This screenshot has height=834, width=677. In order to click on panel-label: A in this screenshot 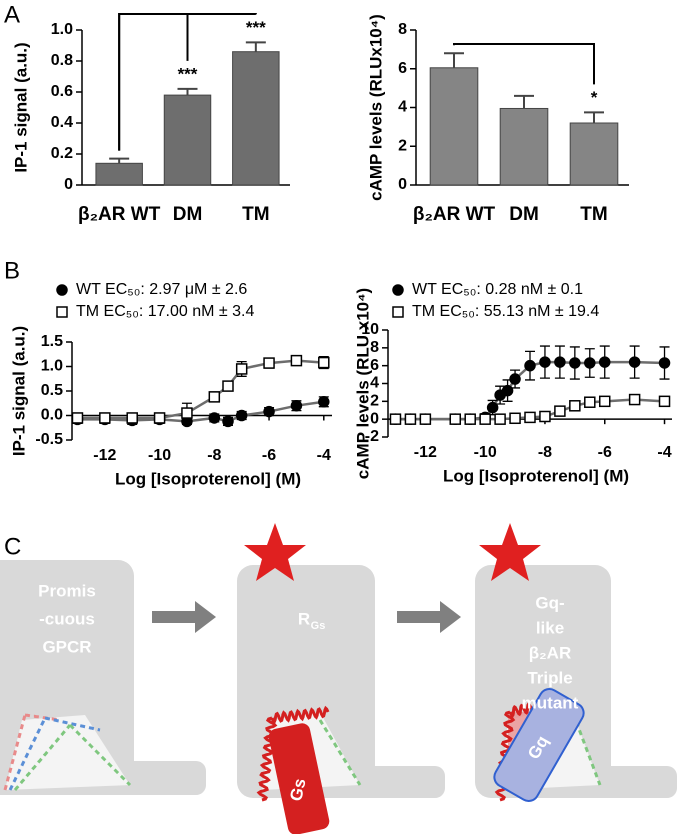, I will do `click(12, 14)`.